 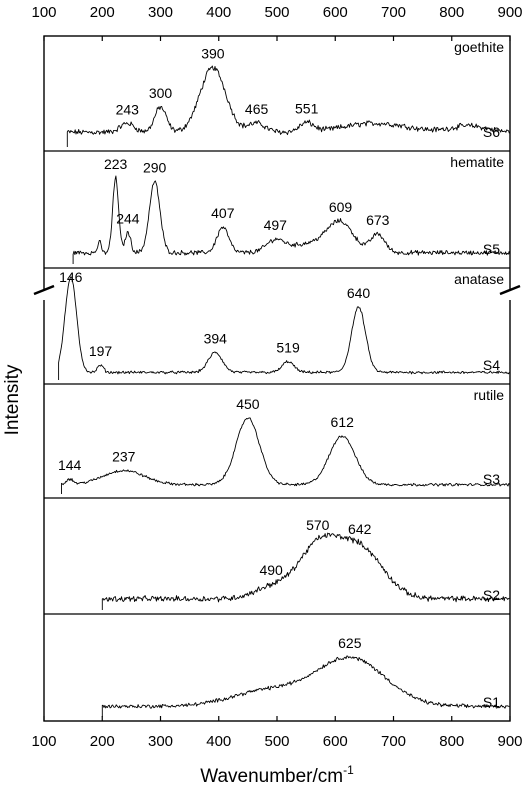 What do you see at coordinates (213, 54) in the screenshot?
I see `peak-label: 390` at bounding box center [213, 54].